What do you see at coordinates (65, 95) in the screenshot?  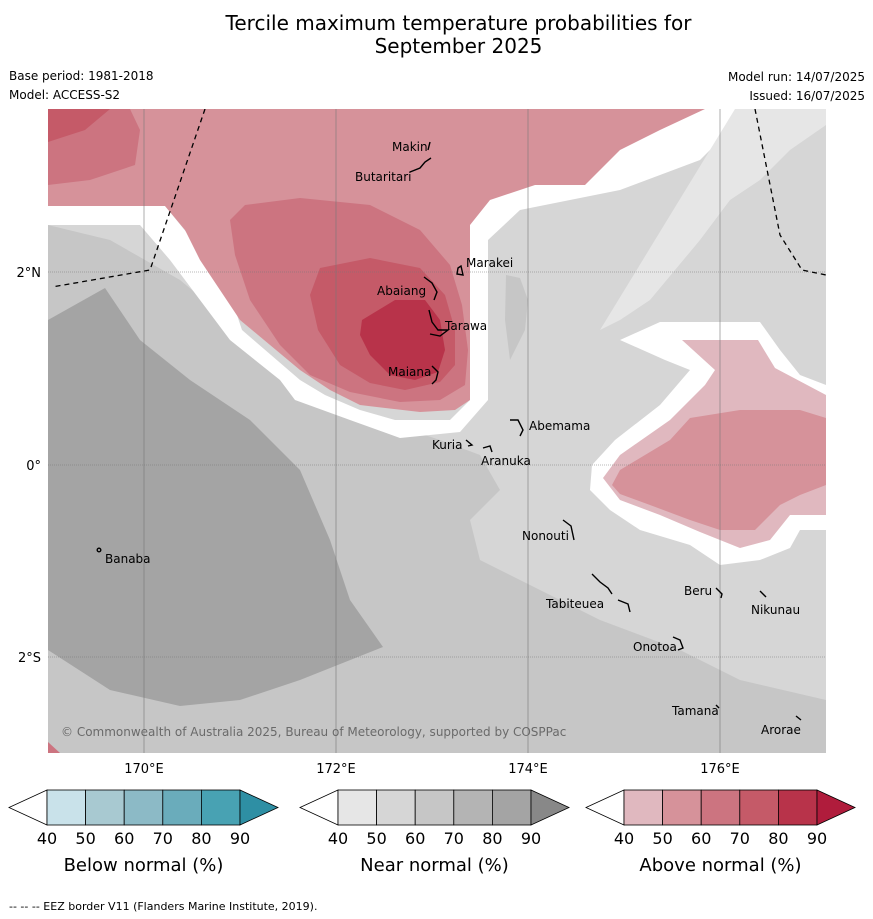 I see `model-name: Model: ACCESS-S2` at bounding box center [65, 95].